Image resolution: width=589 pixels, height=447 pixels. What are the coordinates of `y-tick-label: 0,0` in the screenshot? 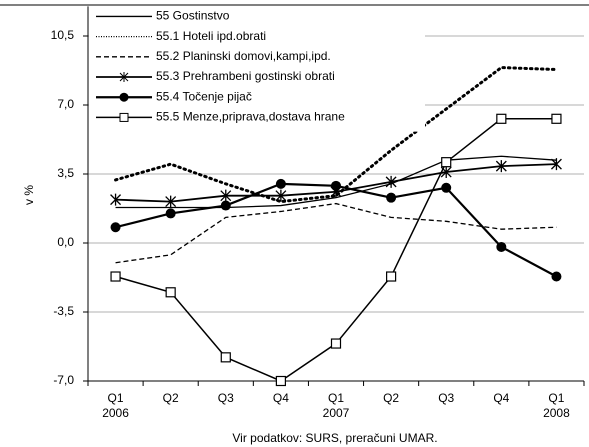 It's located at (65, 242).